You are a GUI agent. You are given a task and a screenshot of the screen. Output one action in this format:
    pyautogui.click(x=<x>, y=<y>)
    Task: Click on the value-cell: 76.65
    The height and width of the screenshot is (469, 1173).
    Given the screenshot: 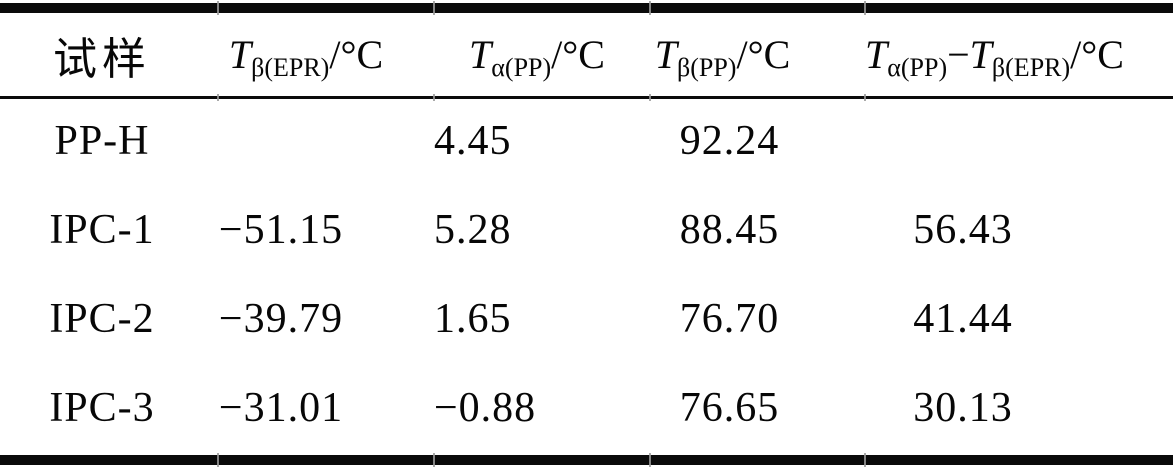 What is the action you would take?
    pyautogui.click(x=729, y=407)
    